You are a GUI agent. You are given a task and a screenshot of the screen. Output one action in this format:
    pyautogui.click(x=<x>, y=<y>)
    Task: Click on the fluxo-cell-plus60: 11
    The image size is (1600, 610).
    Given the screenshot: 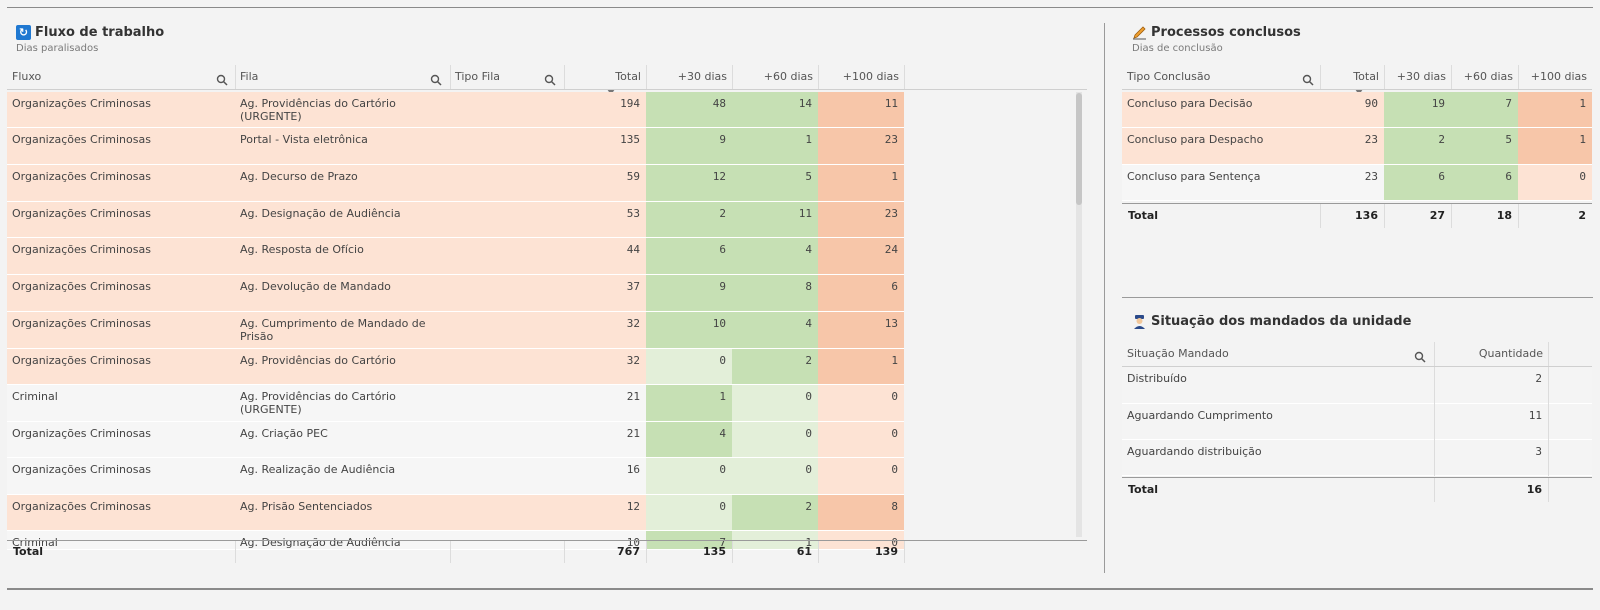 What is the action you would take?
    pyautogui.click(x=775, y=219)
    